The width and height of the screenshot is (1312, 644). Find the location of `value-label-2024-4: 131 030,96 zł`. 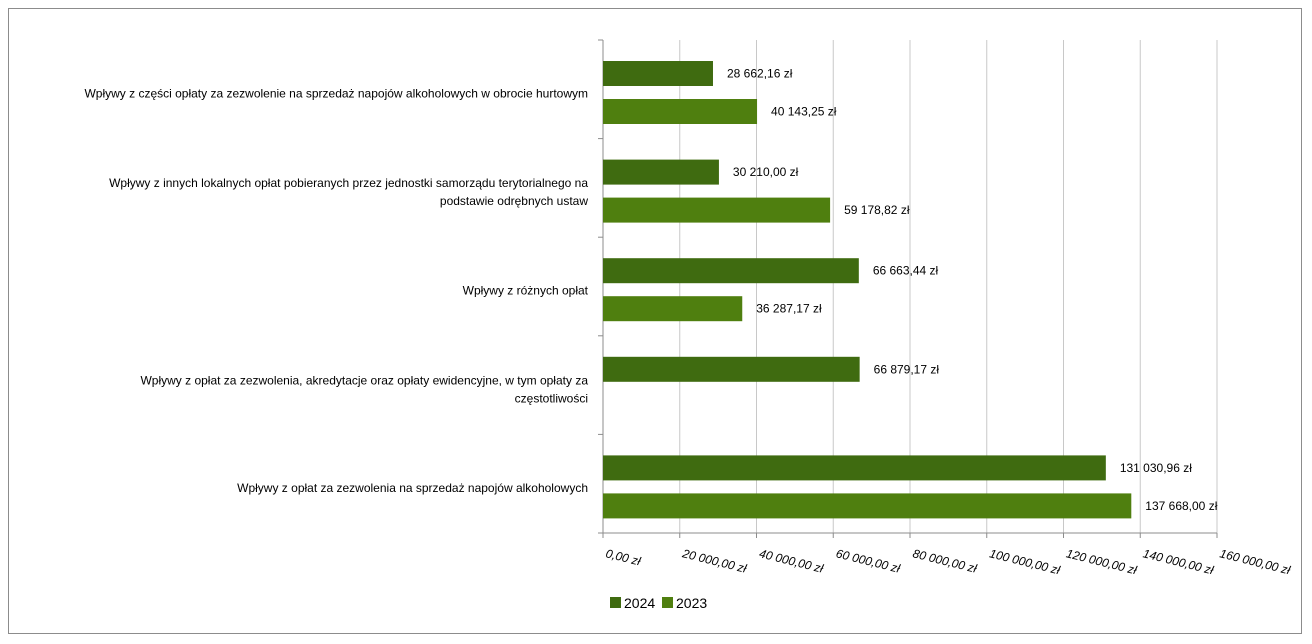

value-label-2024-4: 131 030,96 zł is located at coordinates (1156, 468).